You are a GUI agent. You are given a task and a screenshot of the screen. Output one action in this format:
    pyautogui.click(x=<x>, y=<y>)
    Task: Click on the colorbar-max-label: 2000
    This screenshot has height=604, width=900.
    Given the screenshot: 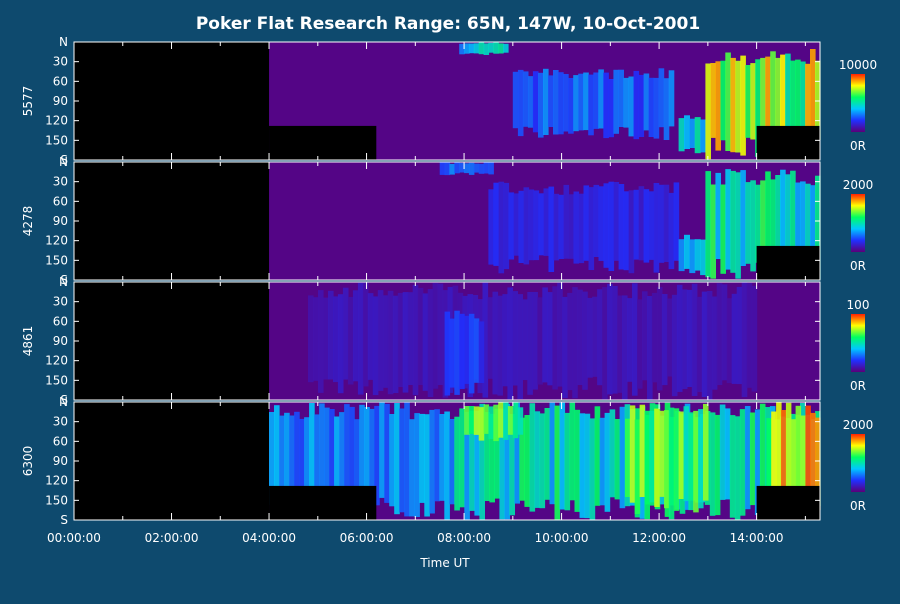 What is the action you would take?
    pyautogui.click(x=858, y=185)
    